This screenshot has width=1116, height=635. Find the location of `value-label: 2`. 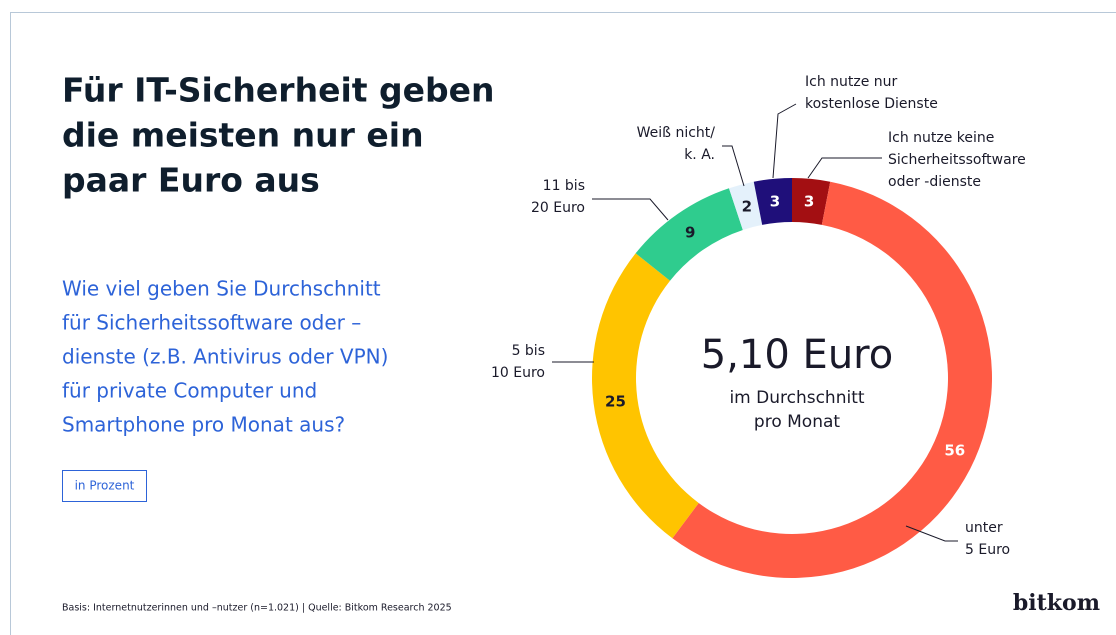

value-label: 2 is located at coordinates (747, 206).